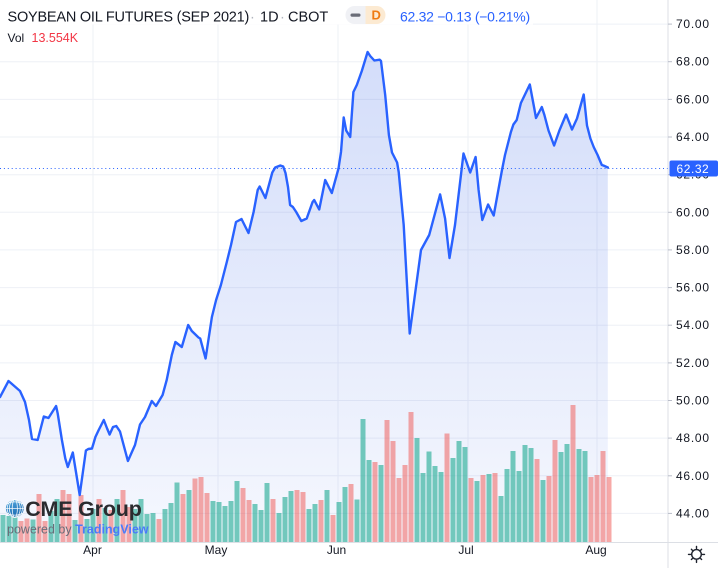 The width and height of the screenshot is (718, 568). Describe the element at coordinates (465, 17) in the screenshot. I see `svg-text: 62.32 −0.13 (−0.21%)` at that location.